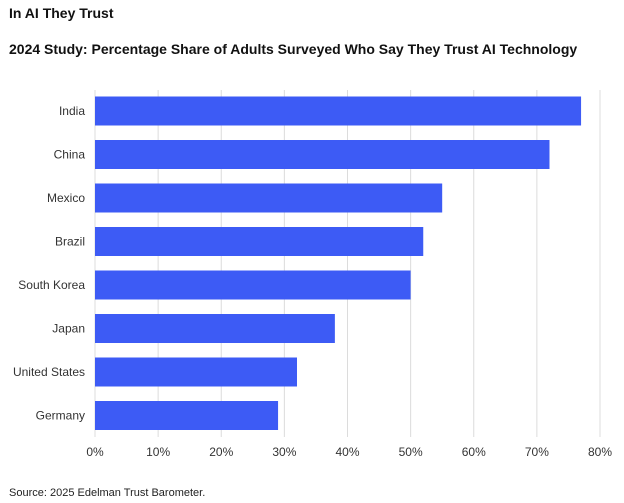 This screenshot has height=503, width=624. Describe the element at coordinates (196, 372) in the screenshot. I see `bar-united-states` at that location.